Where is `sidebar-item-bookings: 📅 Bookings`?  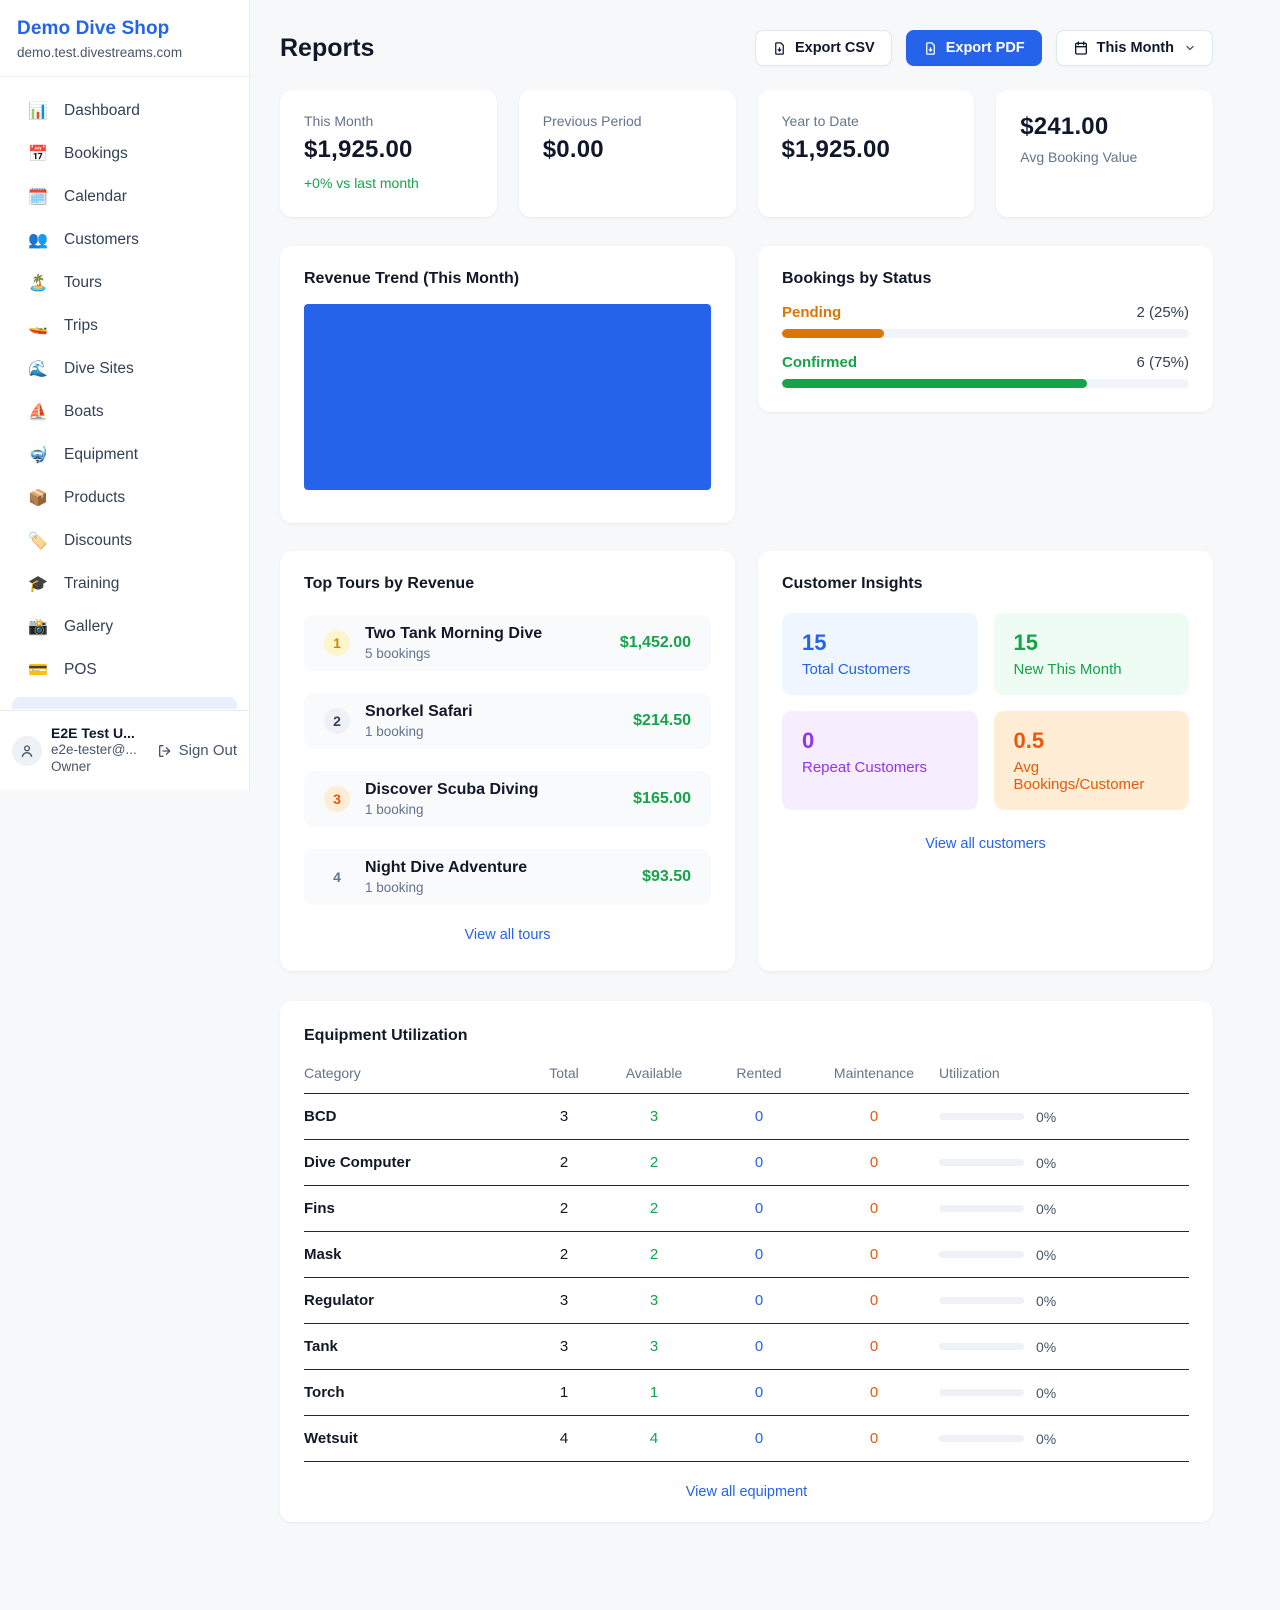 sidebar-item-bookings: 📅 Bookings is located at coordinates (124, 153).